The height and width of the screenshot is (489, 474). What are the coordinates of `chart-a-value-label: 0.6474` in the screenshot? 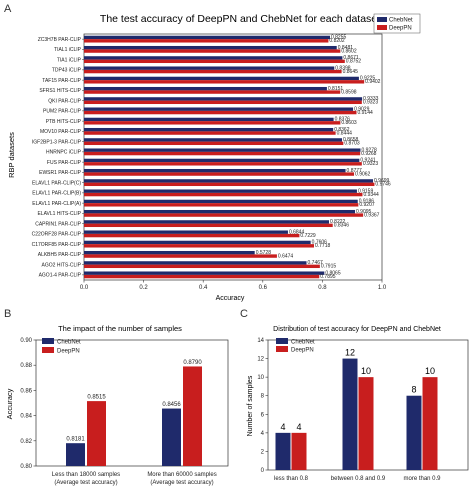 It's located at (286, 256).